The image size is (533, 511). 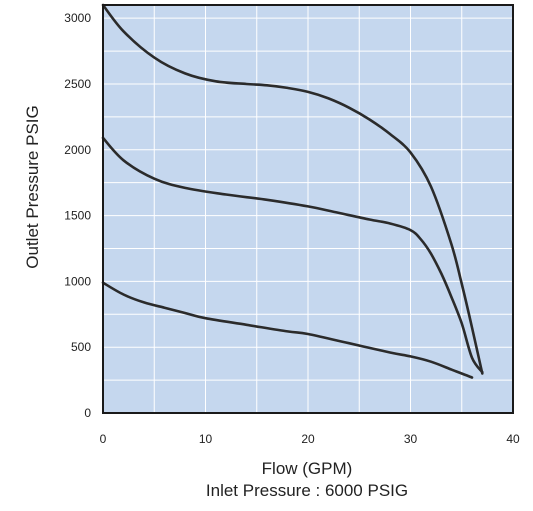 What do you see at coordinates (87, 413) in the screenshot?
I see `y-tick-label: 0` at bounding box center [87, 413].